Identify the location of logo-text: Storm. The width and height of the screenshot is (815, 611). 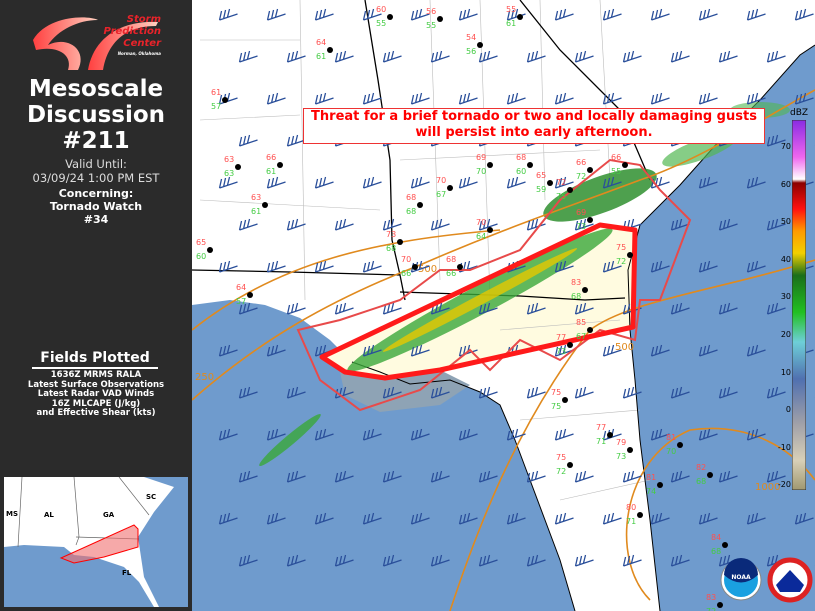
(143, 19).